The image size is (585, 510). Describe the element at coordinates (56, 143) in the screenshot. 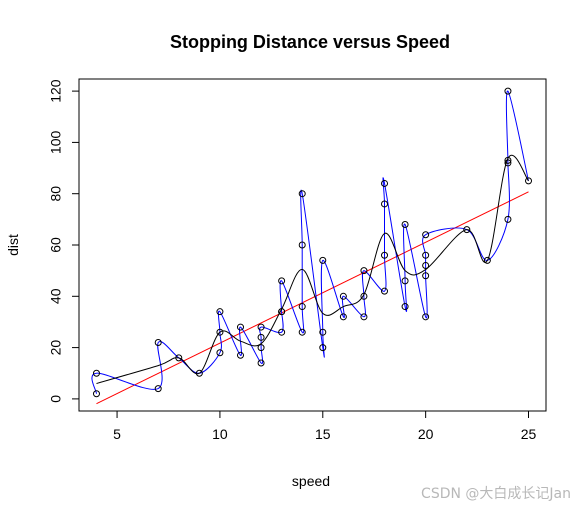

I see `y-tick-label: 100` at that location.